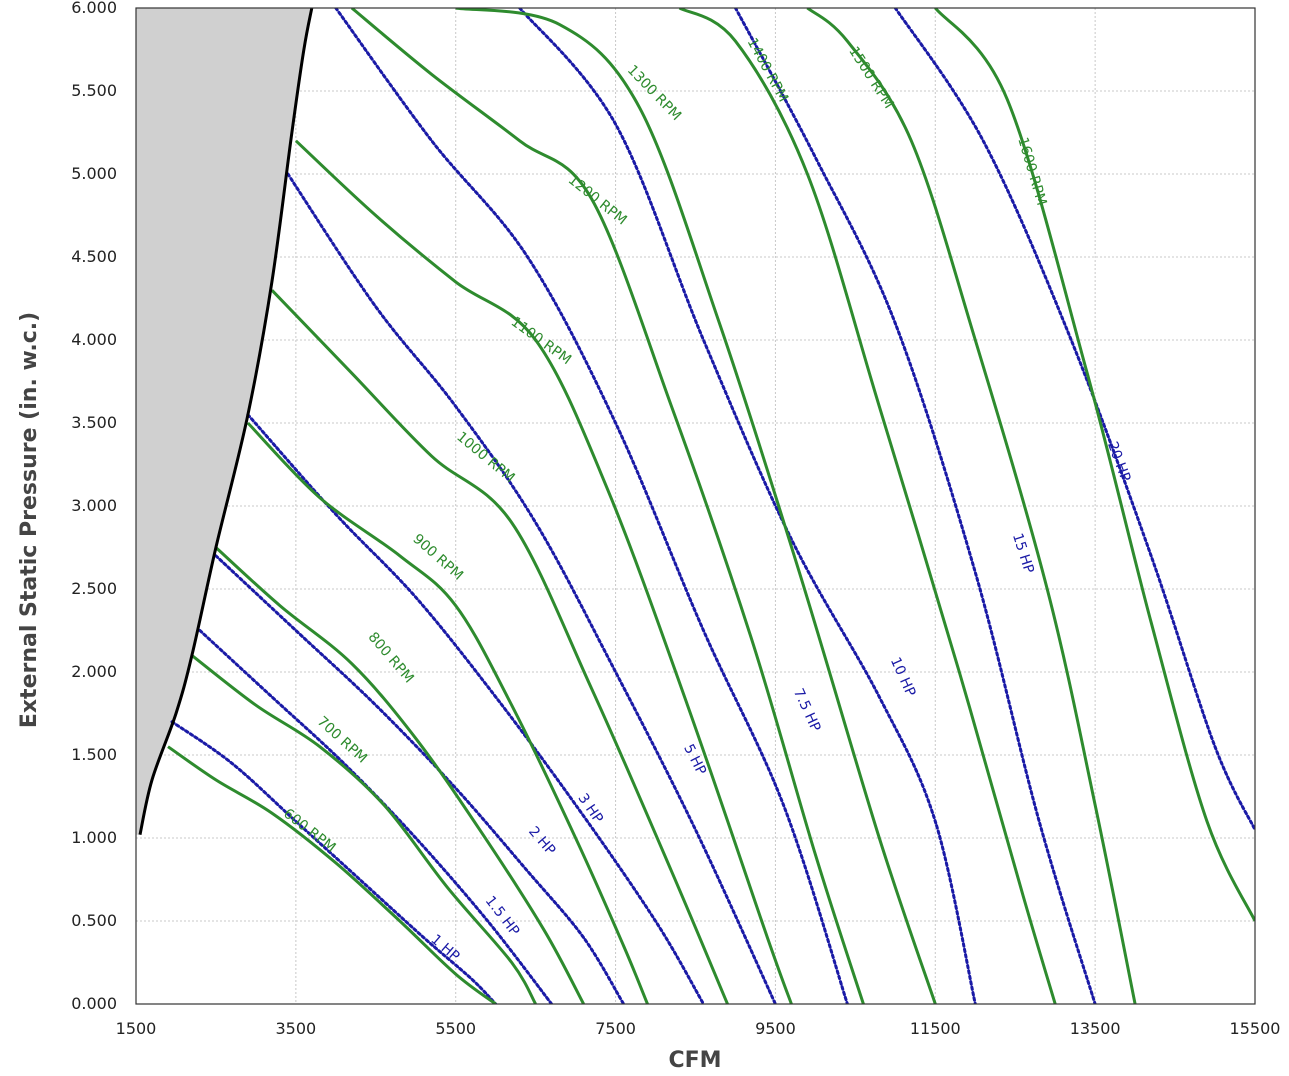  Describe the element at coordinates (437, 557) in the screenshot. I see `rpm-curve-label: 900 RPM` at that location.